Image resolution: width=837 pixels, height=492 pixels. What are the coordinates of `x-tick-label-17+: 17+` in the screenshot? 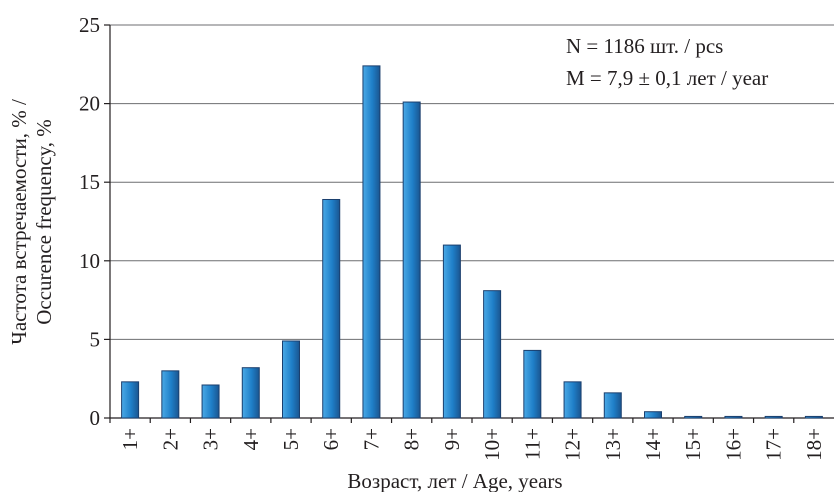 It's located at (774, 444).